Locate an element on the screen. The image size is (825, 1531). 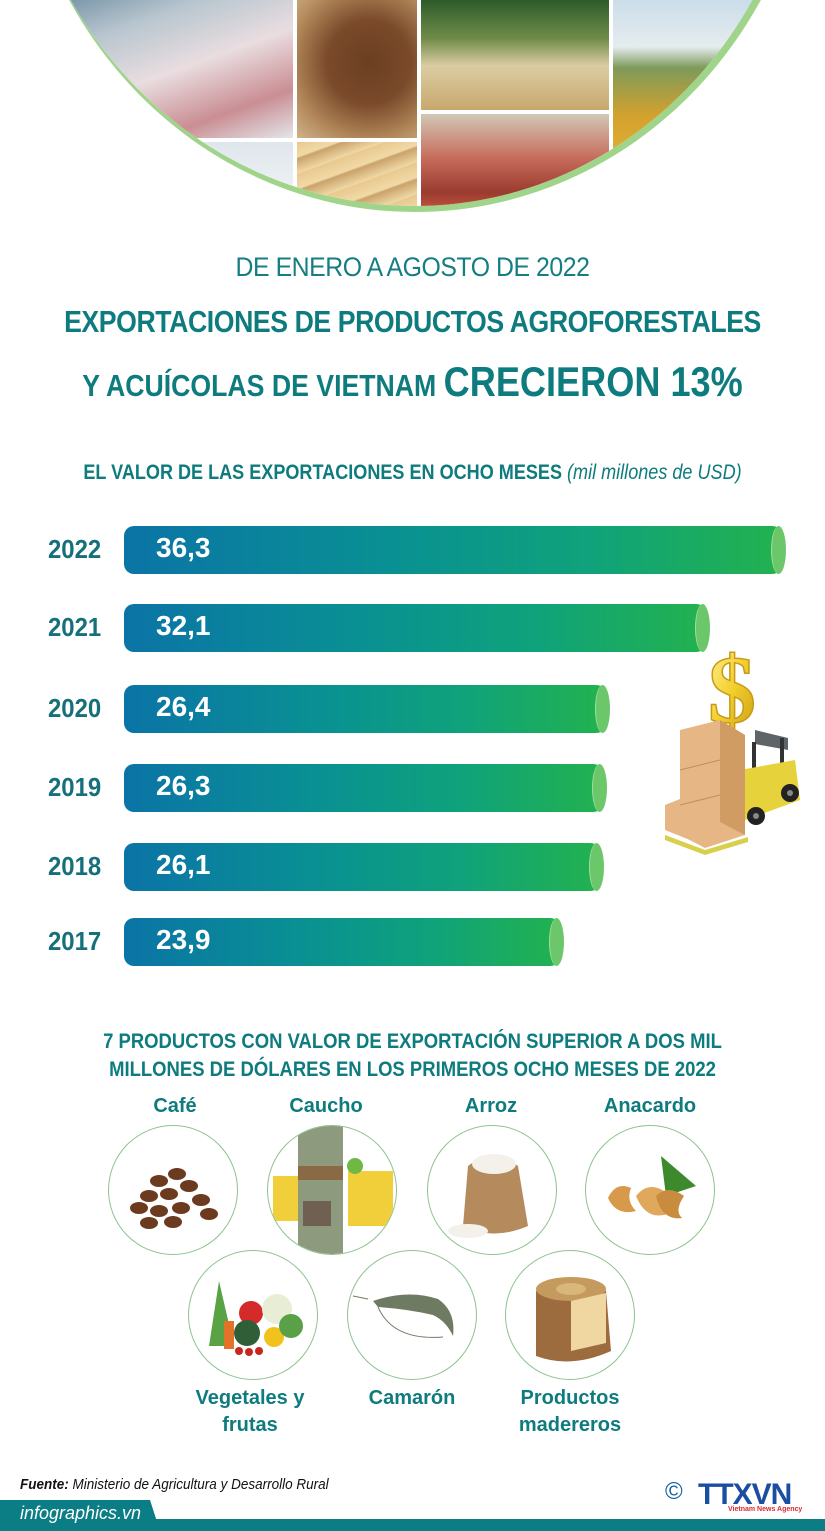
photo-rice-sack is located at coordinates (515, 55).